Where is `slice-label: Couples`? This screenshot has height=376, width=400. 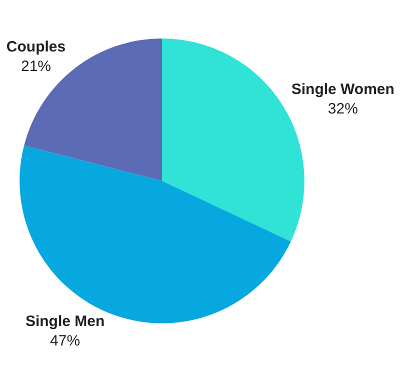
slice-label: Couples is located at coordinates (36, 47).